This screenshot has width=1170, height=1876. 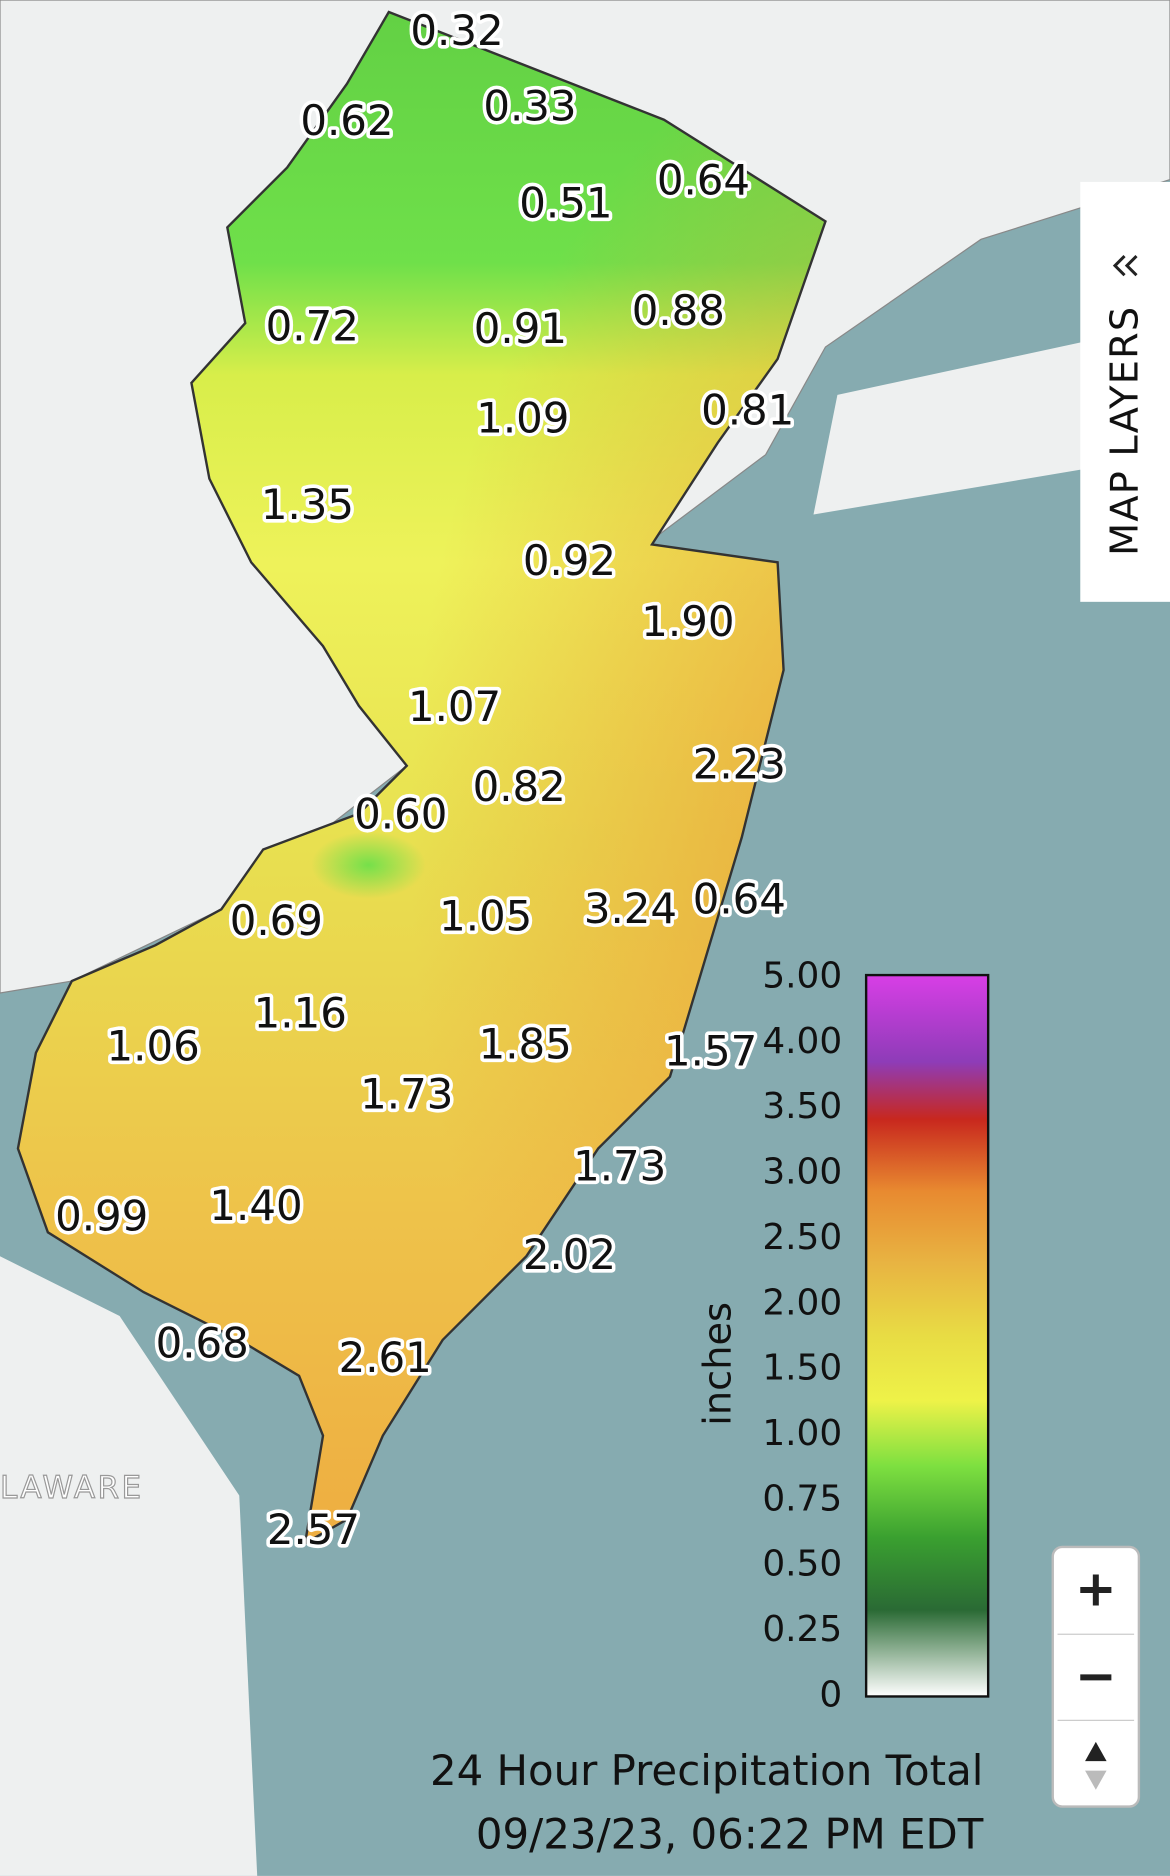 I want to click on station-value: 1.85, so click(x=525, y=1043).